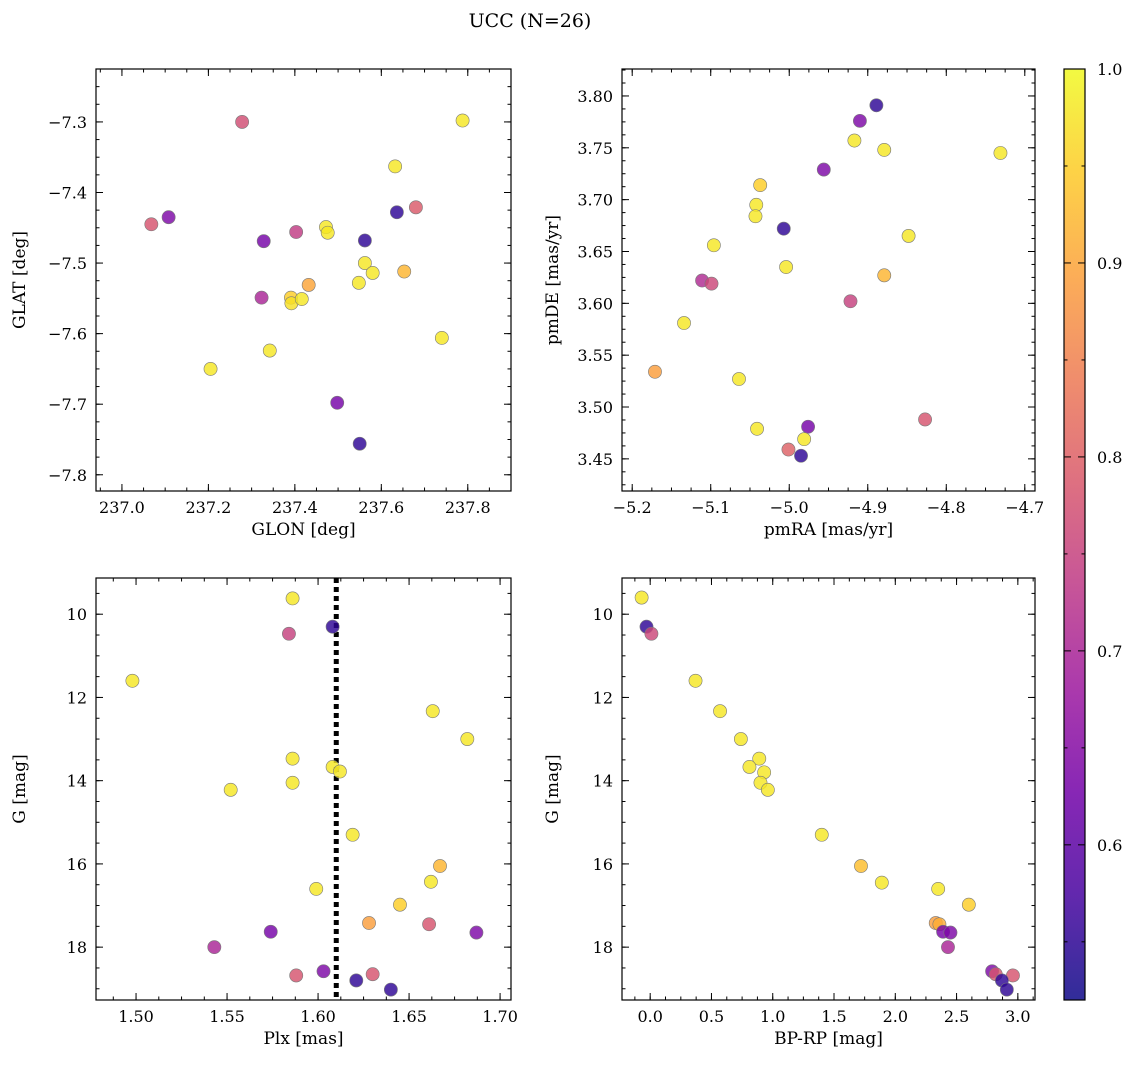 The width and height of the screenshot is (1136, 1068). Describe the element at coordinates (500, 1016) in the screenshot. I see `x-tick-label: 1.70` at that location.